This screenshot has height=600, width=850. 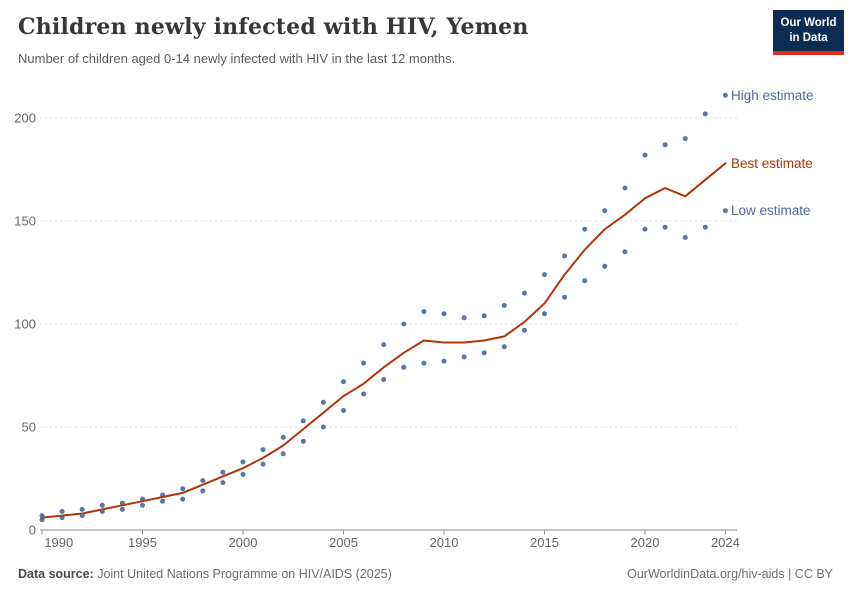 What do you see at coordinates (25, 221) in the screenshot?
I see `y-tick-label: 150` at bounding box center [25, 221].